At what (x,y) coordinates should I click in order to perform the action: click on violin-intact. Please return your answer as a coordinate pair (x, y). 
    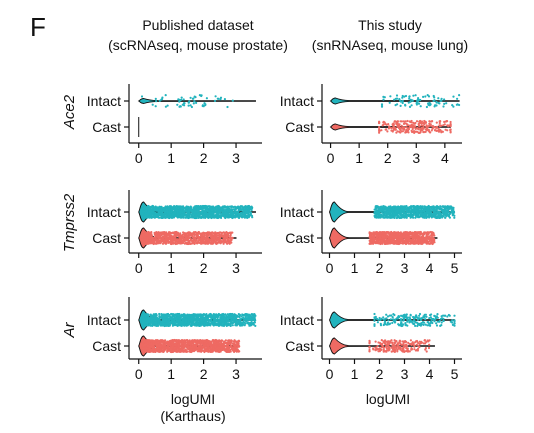
    Looking at the image, I should click on (196, 101).